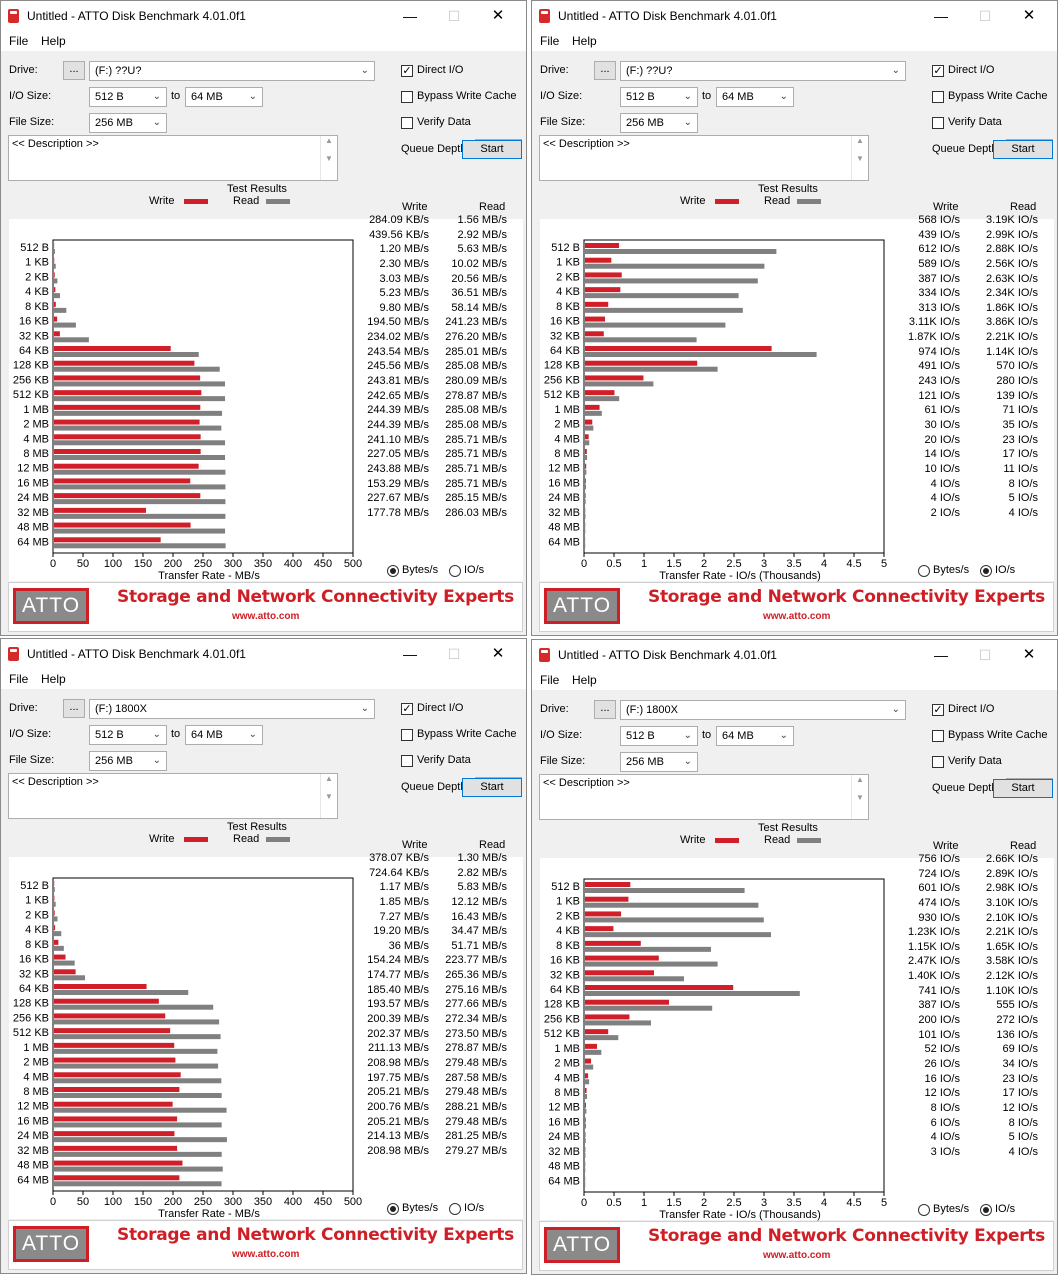 The image size is (1060, 1278). What do you see at coordinates (564, 483) in the screenshot?
I see `y-tick-label: 16 MB` at bounding box center [564, 483].